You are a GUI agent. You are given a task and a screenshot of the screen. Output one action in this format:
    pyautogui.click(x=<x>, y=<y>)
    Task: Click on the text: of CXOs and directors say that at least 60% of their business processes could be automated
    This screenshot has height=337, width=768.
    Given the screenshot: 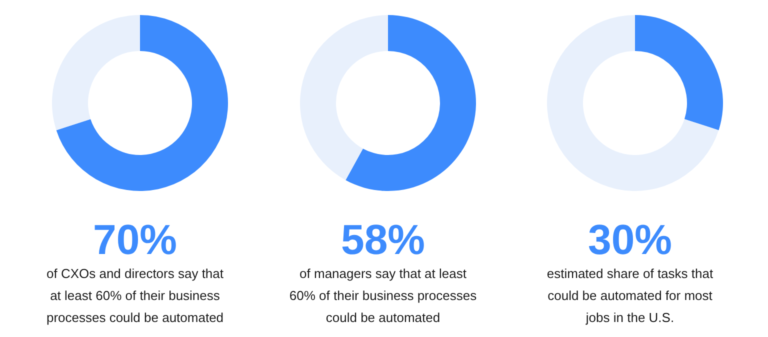 What is the action you would take?
    pyautogui.click(x=135, y=296)
    